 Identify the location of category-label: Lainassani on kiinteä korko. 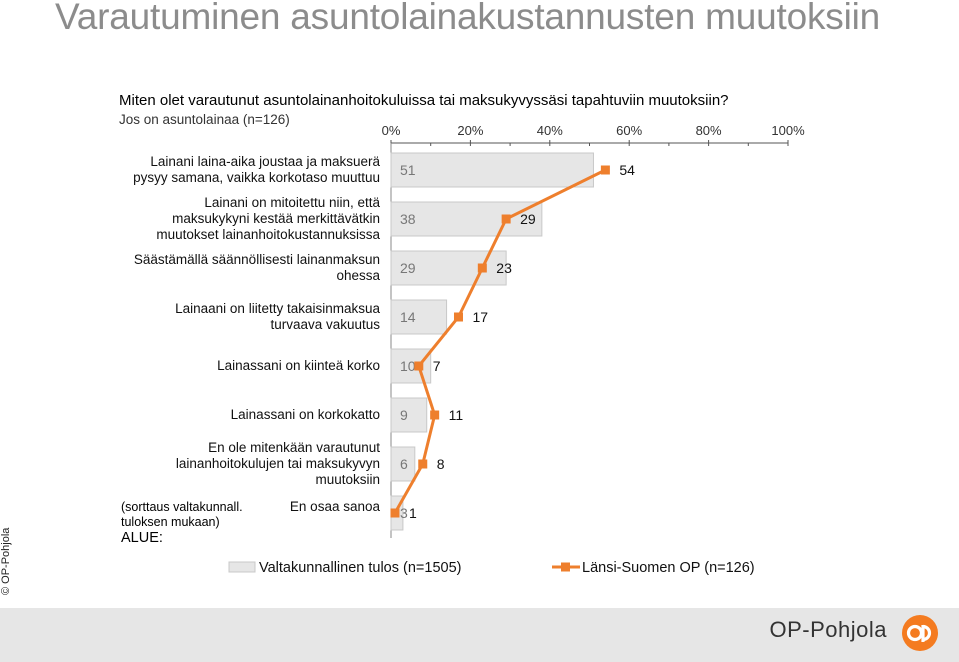
(298, 366).